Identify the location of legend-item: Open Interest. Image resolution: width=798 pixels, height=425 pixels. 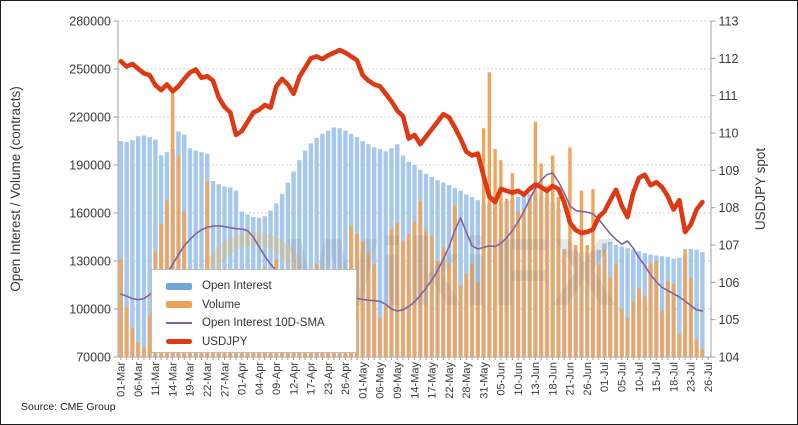
(261, 286).